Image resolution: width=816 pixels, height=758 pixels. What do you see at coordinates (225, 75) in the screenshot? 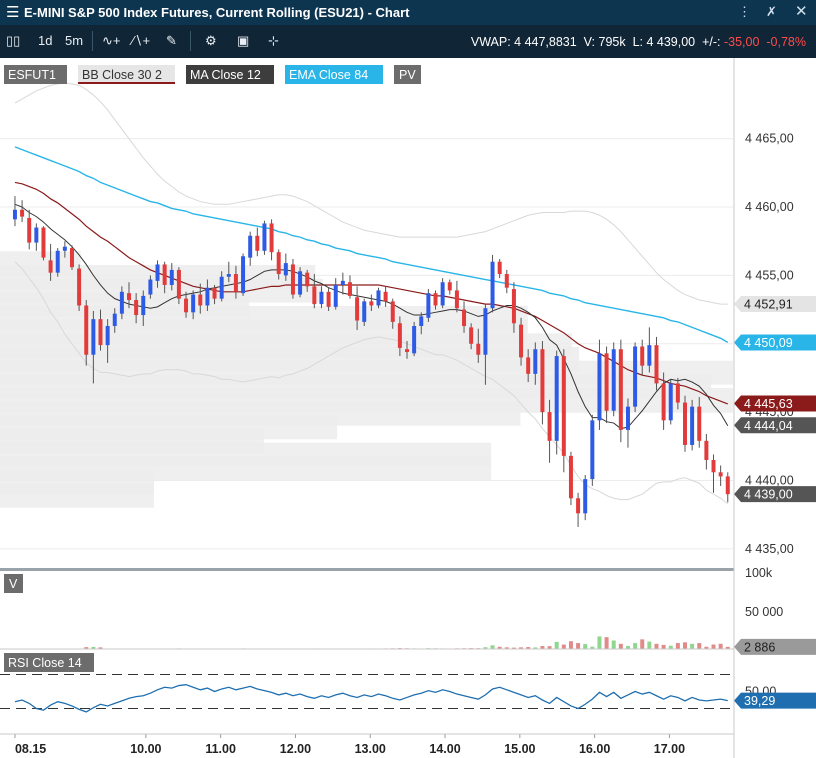
I see `legend-ma: MA Close 12` at bounding box center [225, 75].